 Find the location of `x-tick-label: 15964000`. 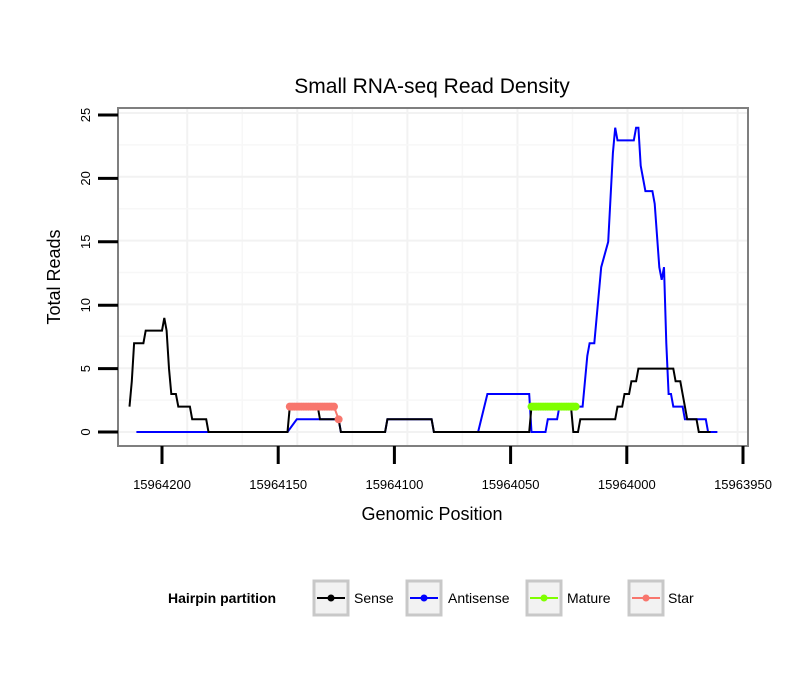

x-tick-label: 15964000 is located at coordinates (627, 484).